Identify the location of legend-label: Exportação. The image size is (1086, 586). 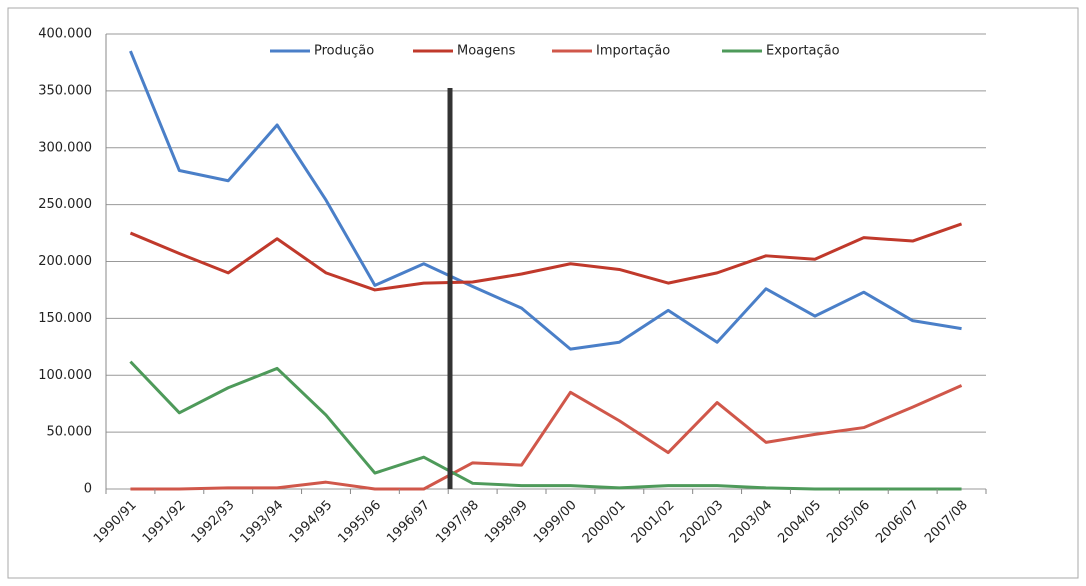
(803, 51).